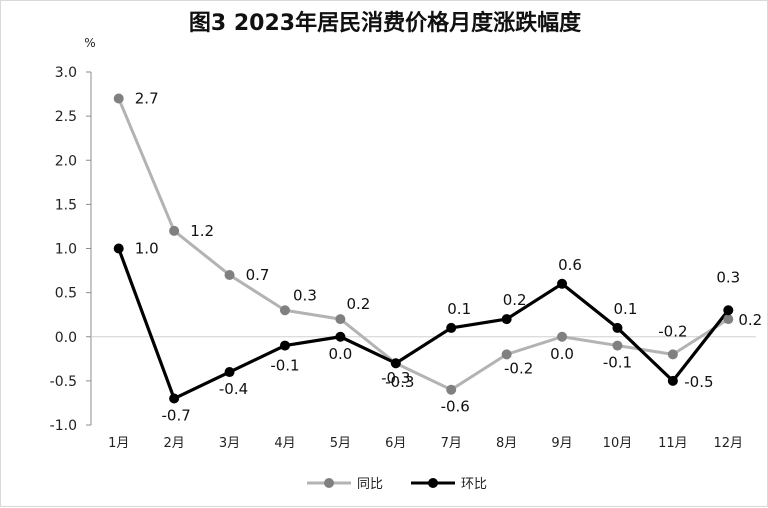 The width and height of the screenshot is (768, 508). Describe the element at coordinates (233, 389) in the screenshot. I see `data-label: -0.4` at that location.